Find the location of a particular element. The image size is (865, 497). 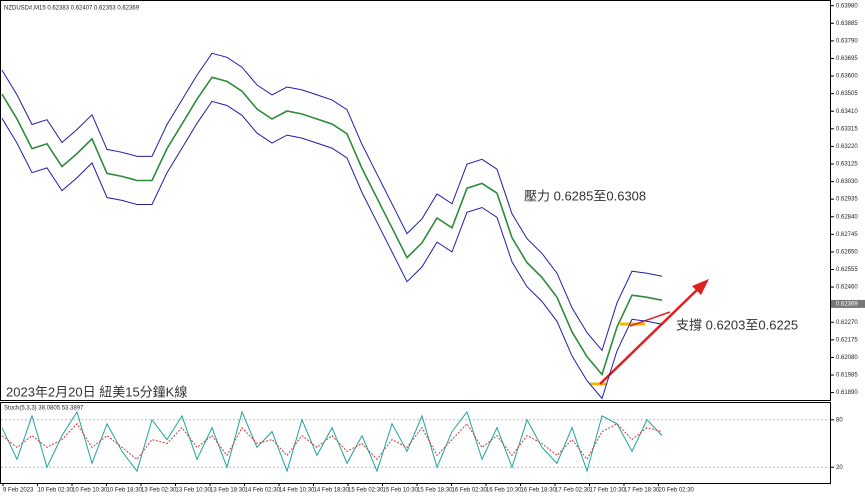

y-tick-label: 0.63980 is located at coordinates (847, 6).